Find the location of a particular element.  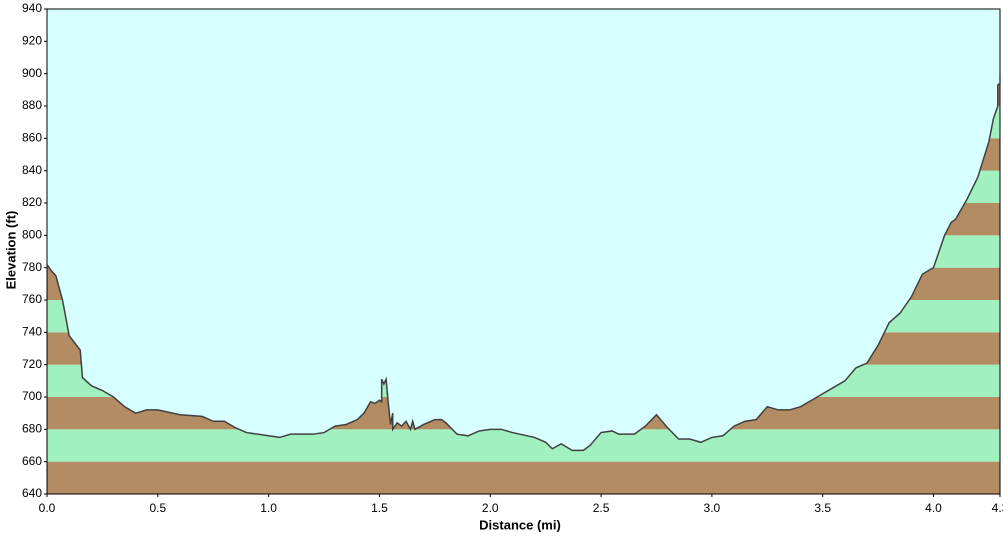

y-tick-label: 920 is located at coordinates (32, 41).